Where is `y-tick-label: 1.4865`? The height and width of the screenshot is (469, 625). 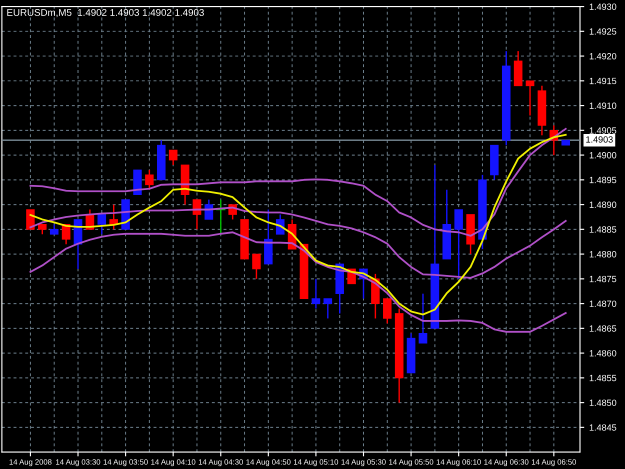 y-tick-label: 1.4865 is located at coordinates (603, 328).